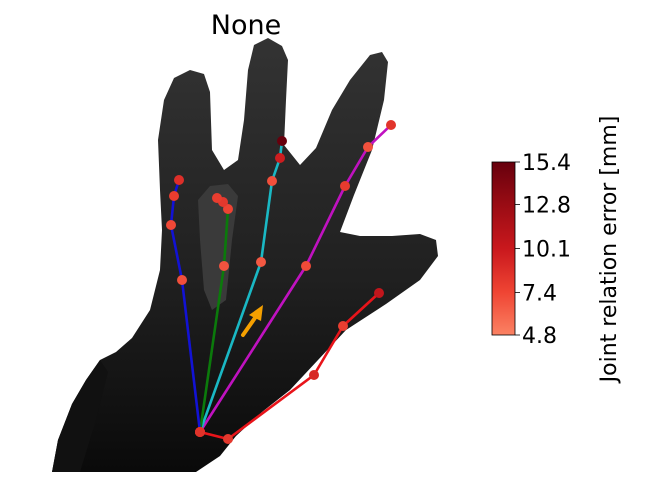  Describe the element at coordinates (250, 325) in the screenshot. I see `arrow-shaft` at that location.